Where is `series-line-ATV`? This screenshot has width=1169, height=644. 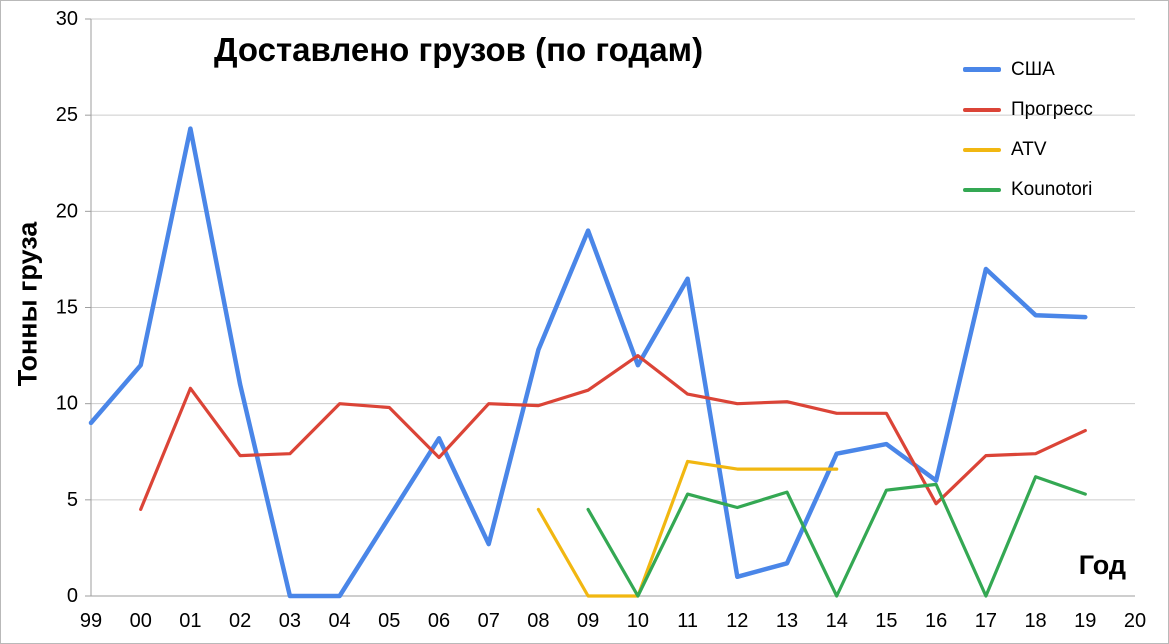 series-line-ATV is located at coordinates (687, 528).